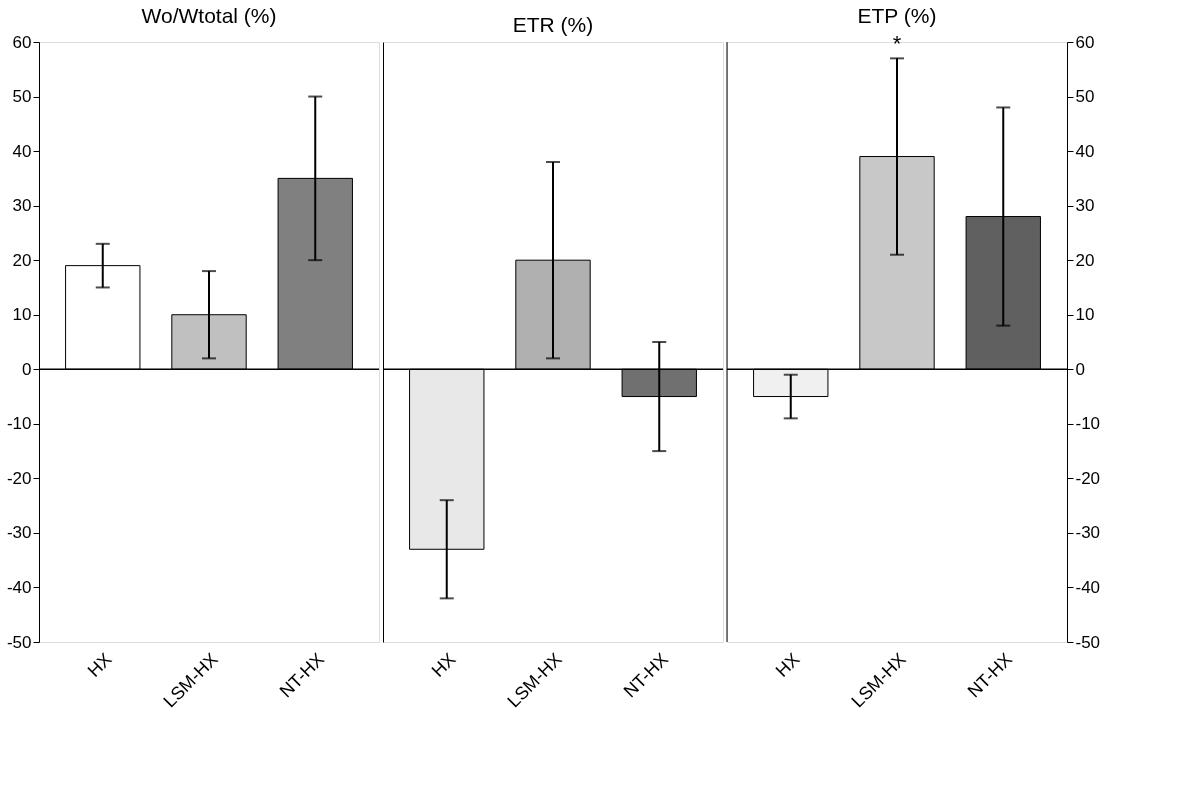 Image resolution: width=1198 pixels, height=812 pixels. I want to click on chart-title: Wo/Wtotal (%), so click(209, 15).